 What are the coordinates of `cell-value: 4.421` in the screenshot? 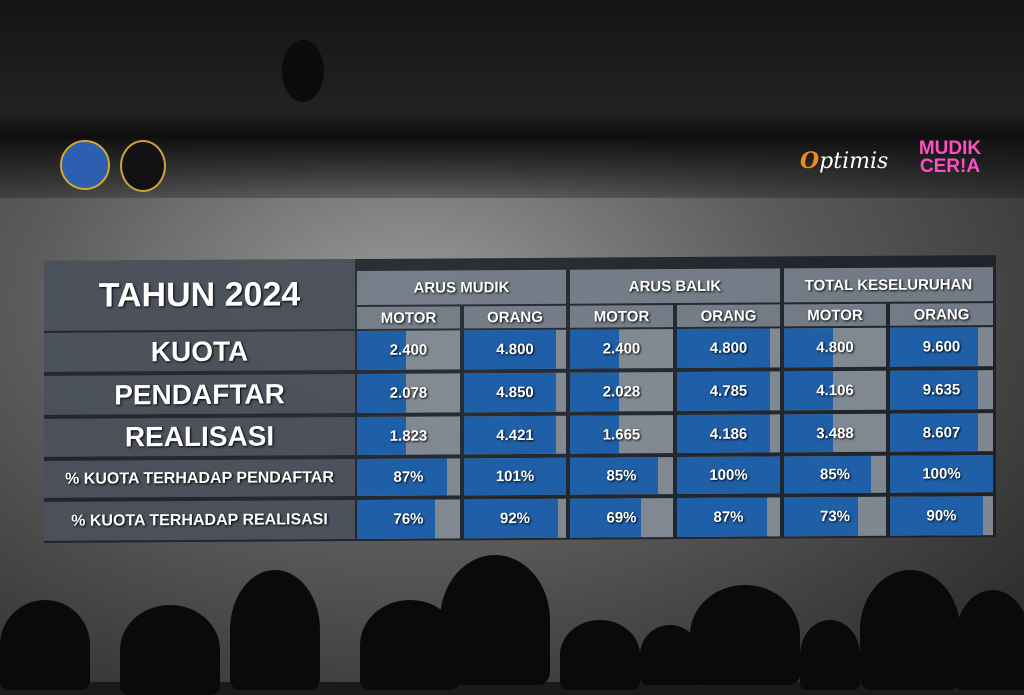 It's located at (515, 435).